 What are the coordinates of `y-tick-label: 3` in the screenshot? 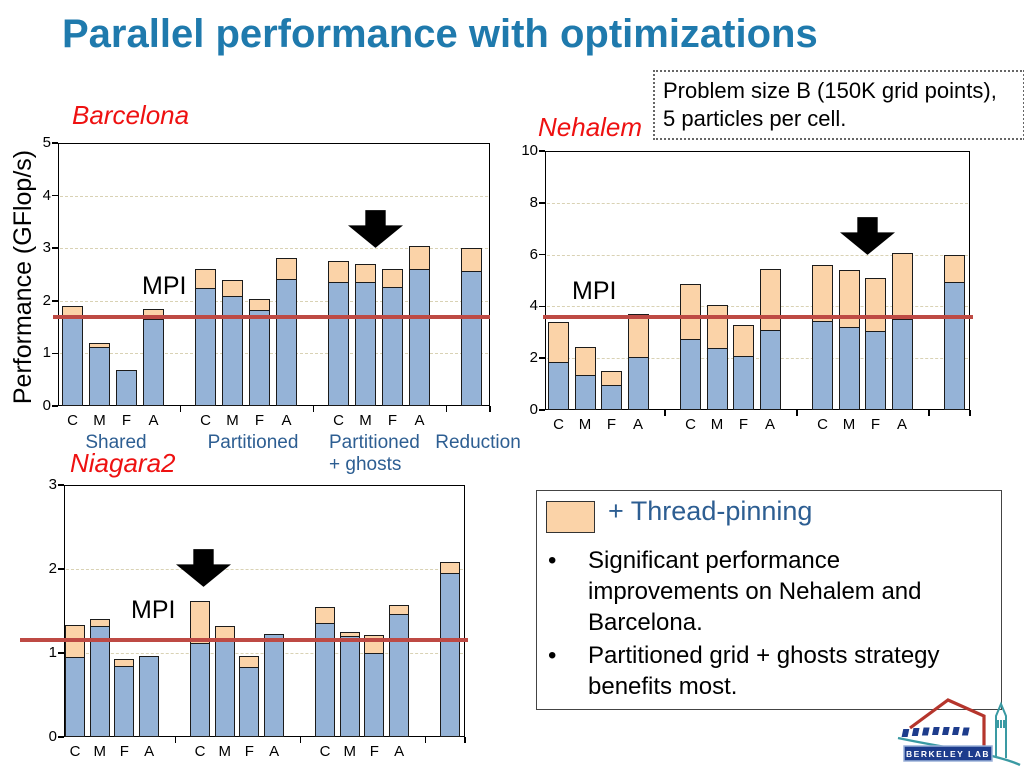 It's located at (46, 248).